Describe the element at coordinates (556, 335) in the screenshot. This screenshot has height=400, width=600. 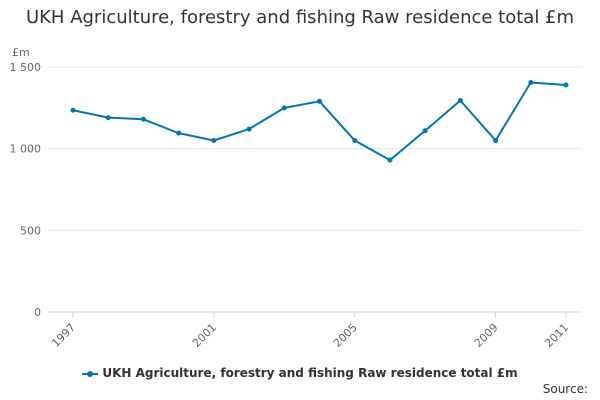
I see `x-tick-label: 2011` at that location.